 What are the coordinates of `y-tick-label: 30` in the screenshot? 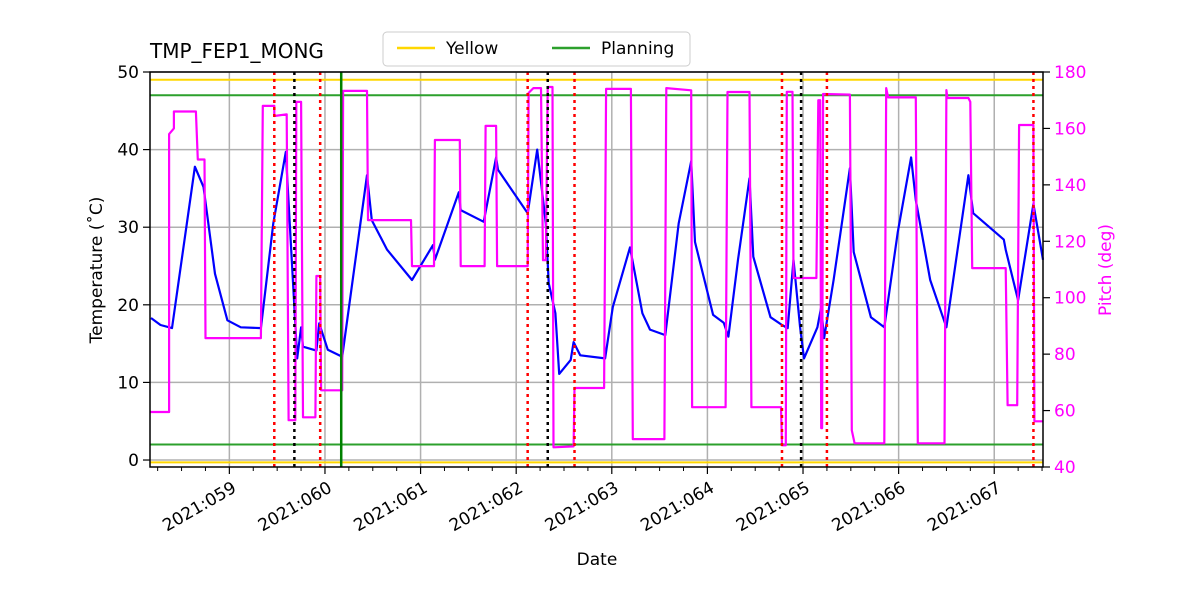 It's located at (128, 228).